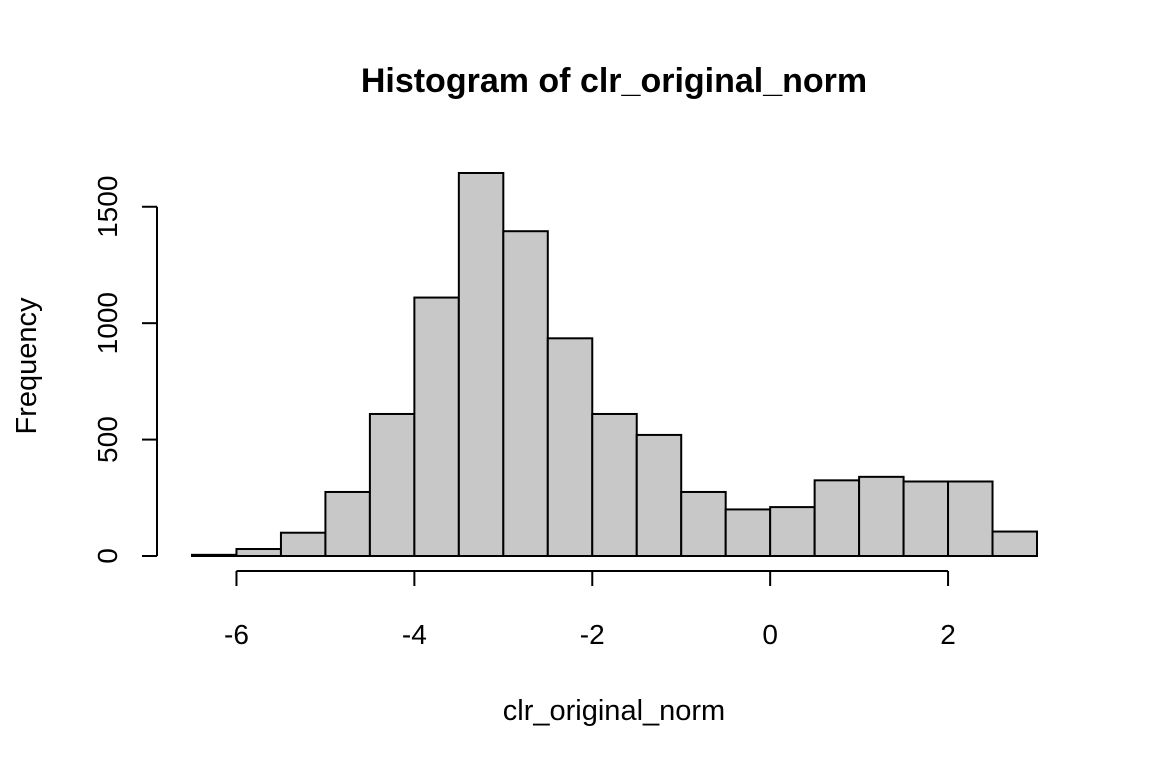 The width and height of the screenshot is (1152, 768). I want to click on y-tick-label: 1000, so click(107, 323).